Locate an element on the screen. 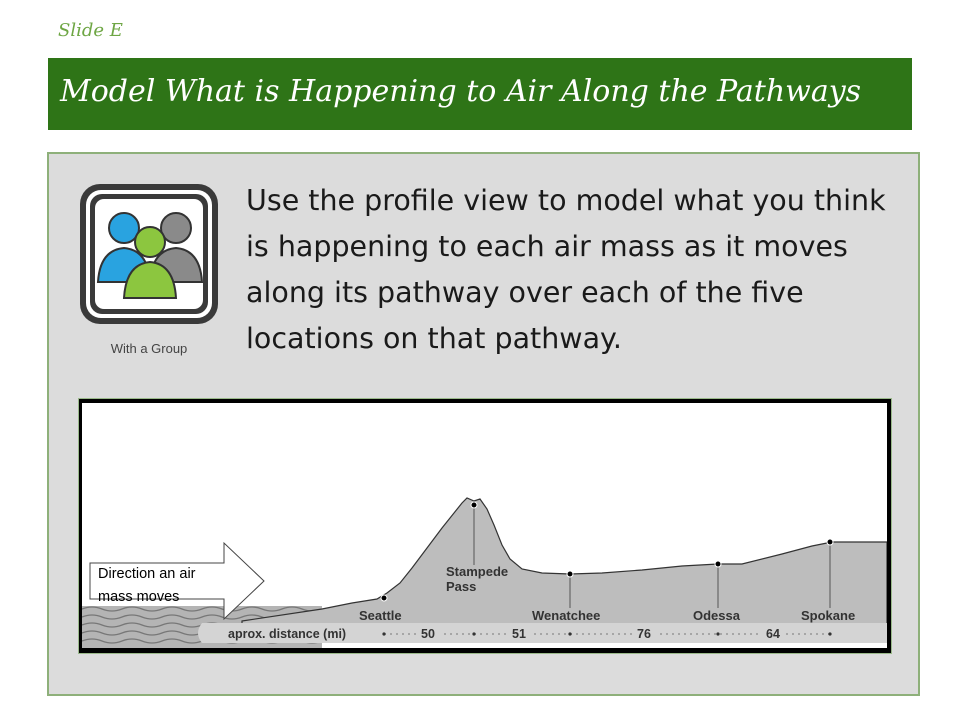 The height and width of the screenshot is (720, 960). group-caption: With a Group is located at coordinates (149, 348).